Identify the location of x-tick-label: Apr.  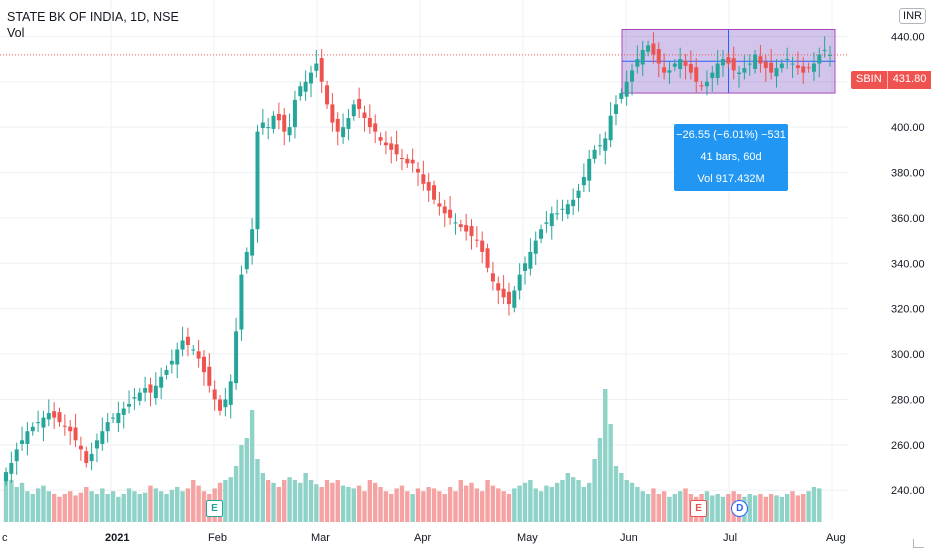
(422, 538).